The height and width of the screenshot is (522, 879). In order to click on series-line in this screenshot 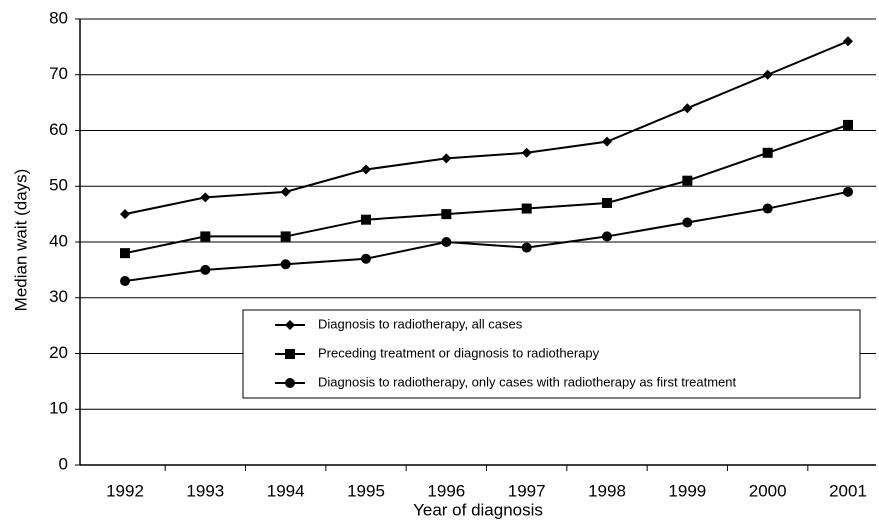, I will do `click(486, 236)`.